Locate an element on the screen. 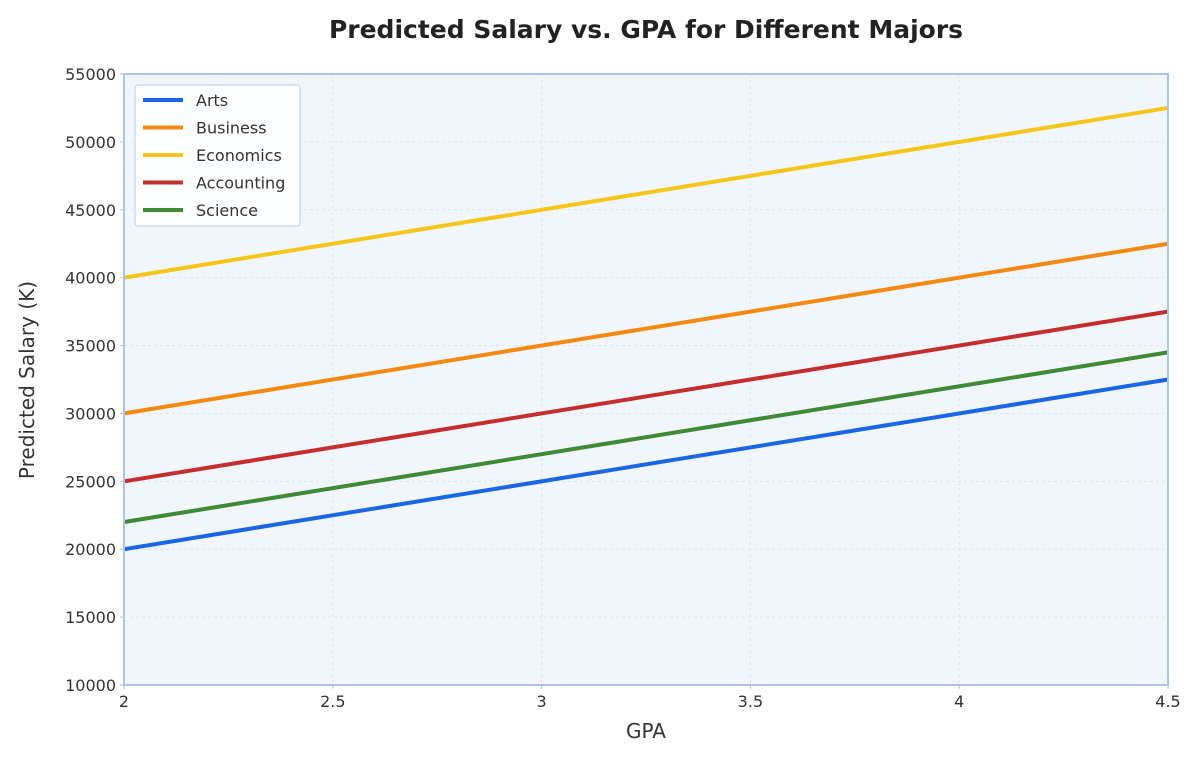 Image resolution: width=1200 pixels, height=761 pixels. legend: Arts Business Economics Accounting Science is located at coordinates (217, 155).